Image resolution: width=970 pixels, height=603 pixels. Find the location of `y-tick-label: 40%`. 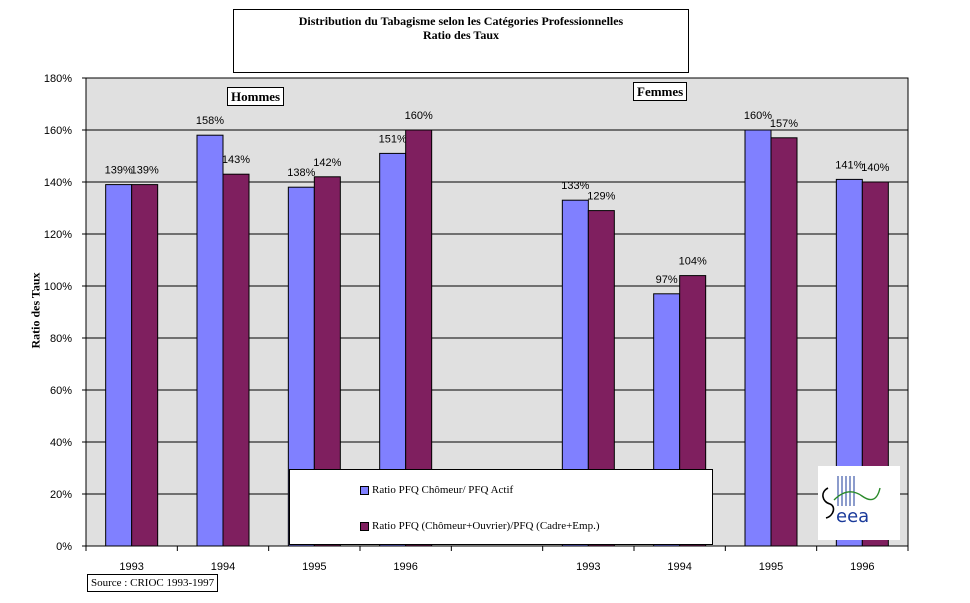

y-tick-label: 40% is located at coordinates (61, 443).